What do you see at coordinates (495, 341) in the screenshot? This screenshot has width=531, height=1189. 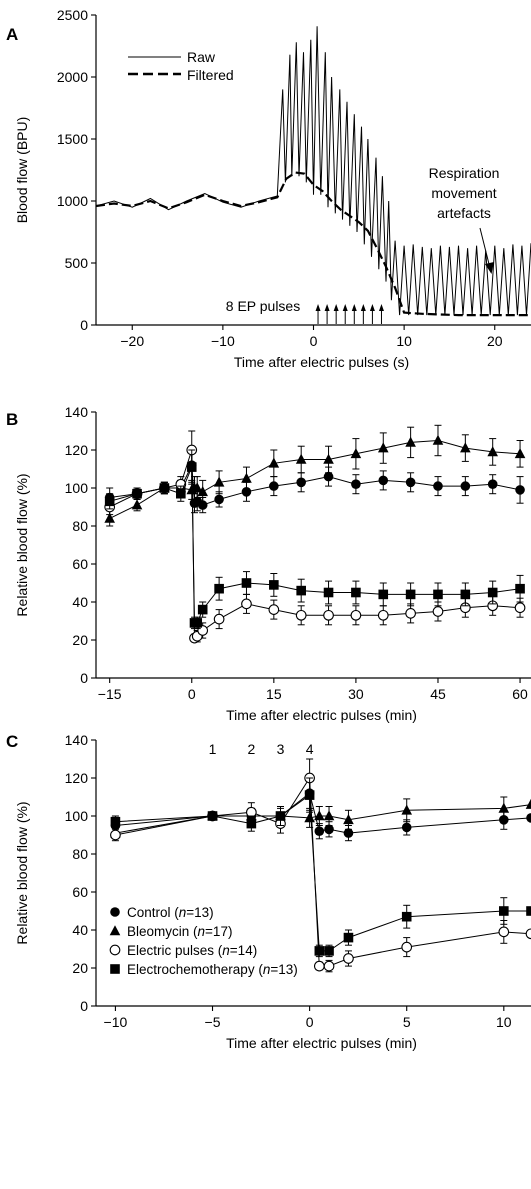 I see `x-tick-label: 20` at bounding box center [495, 341].